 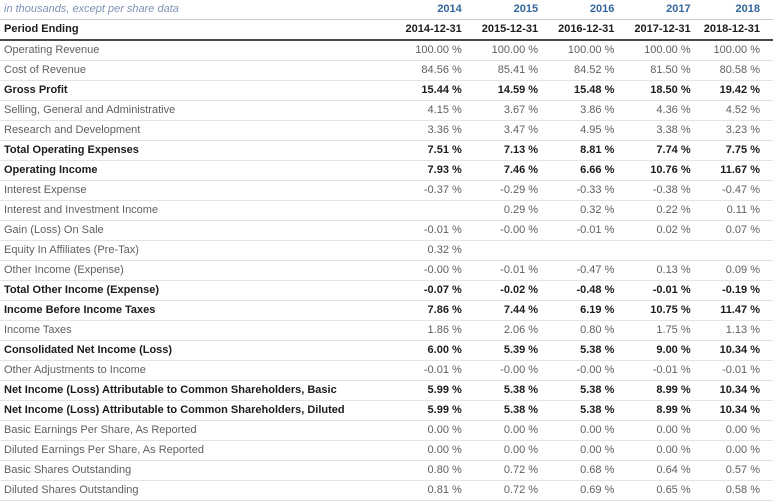 What do you see at coordinates (429, 350) in the screenshot?
I see `cell-value: 6.00 %` at bounding box center [429, 350].